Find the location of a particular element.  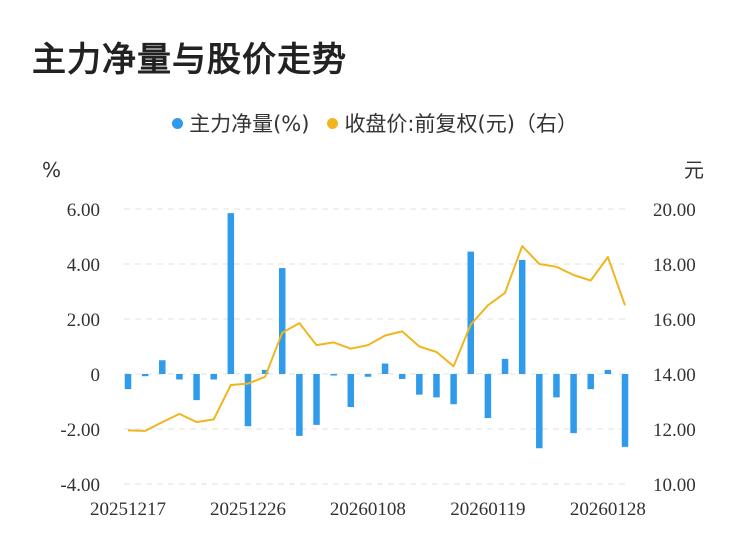

right-tick-label: 10.00 is located at coordinates (674, 485).